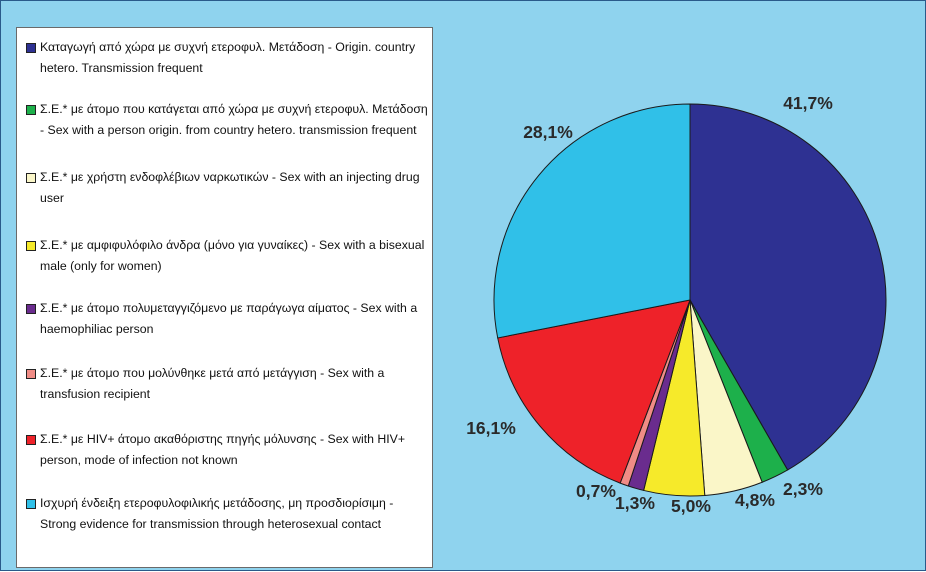  What do you see at coordinates (808, 103) in the screenshot?
I see `data-label-origin-country: 41,7%` at bounding box center [808, 103].